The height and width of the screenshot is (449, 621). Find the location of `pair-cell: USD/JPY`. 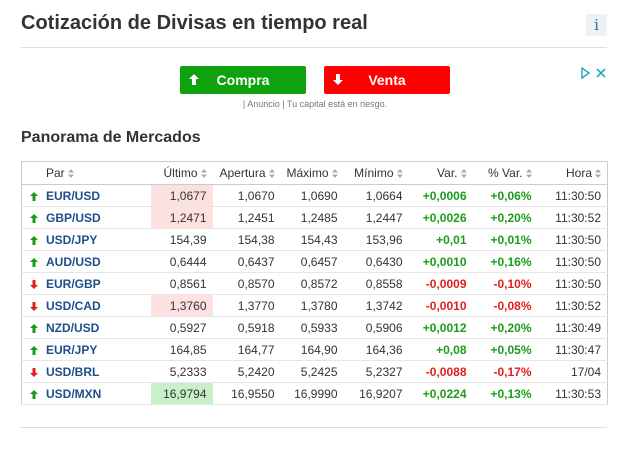

pair-cell: USD/JPY is located at coordinates (86, 239).